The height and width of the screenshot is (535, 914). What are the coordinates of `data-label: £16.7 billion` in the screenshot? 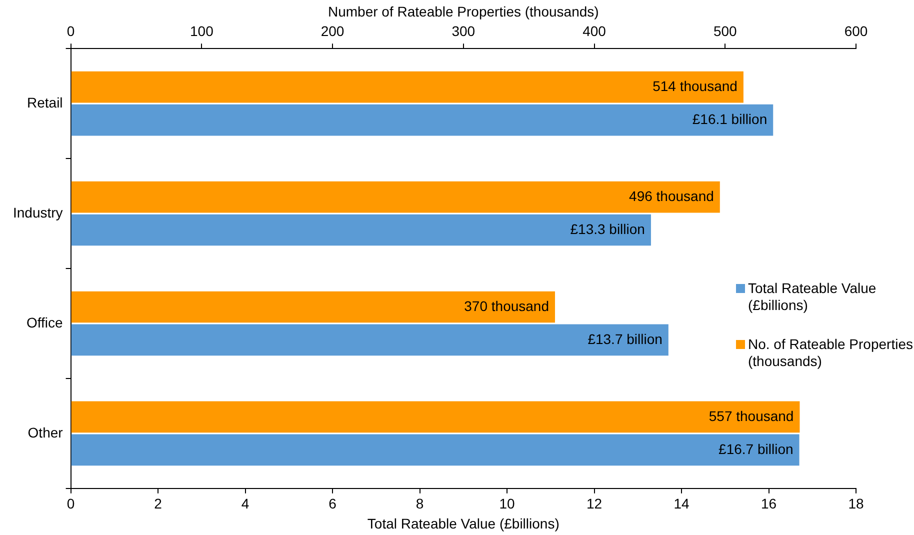 It's located at (756, 448).